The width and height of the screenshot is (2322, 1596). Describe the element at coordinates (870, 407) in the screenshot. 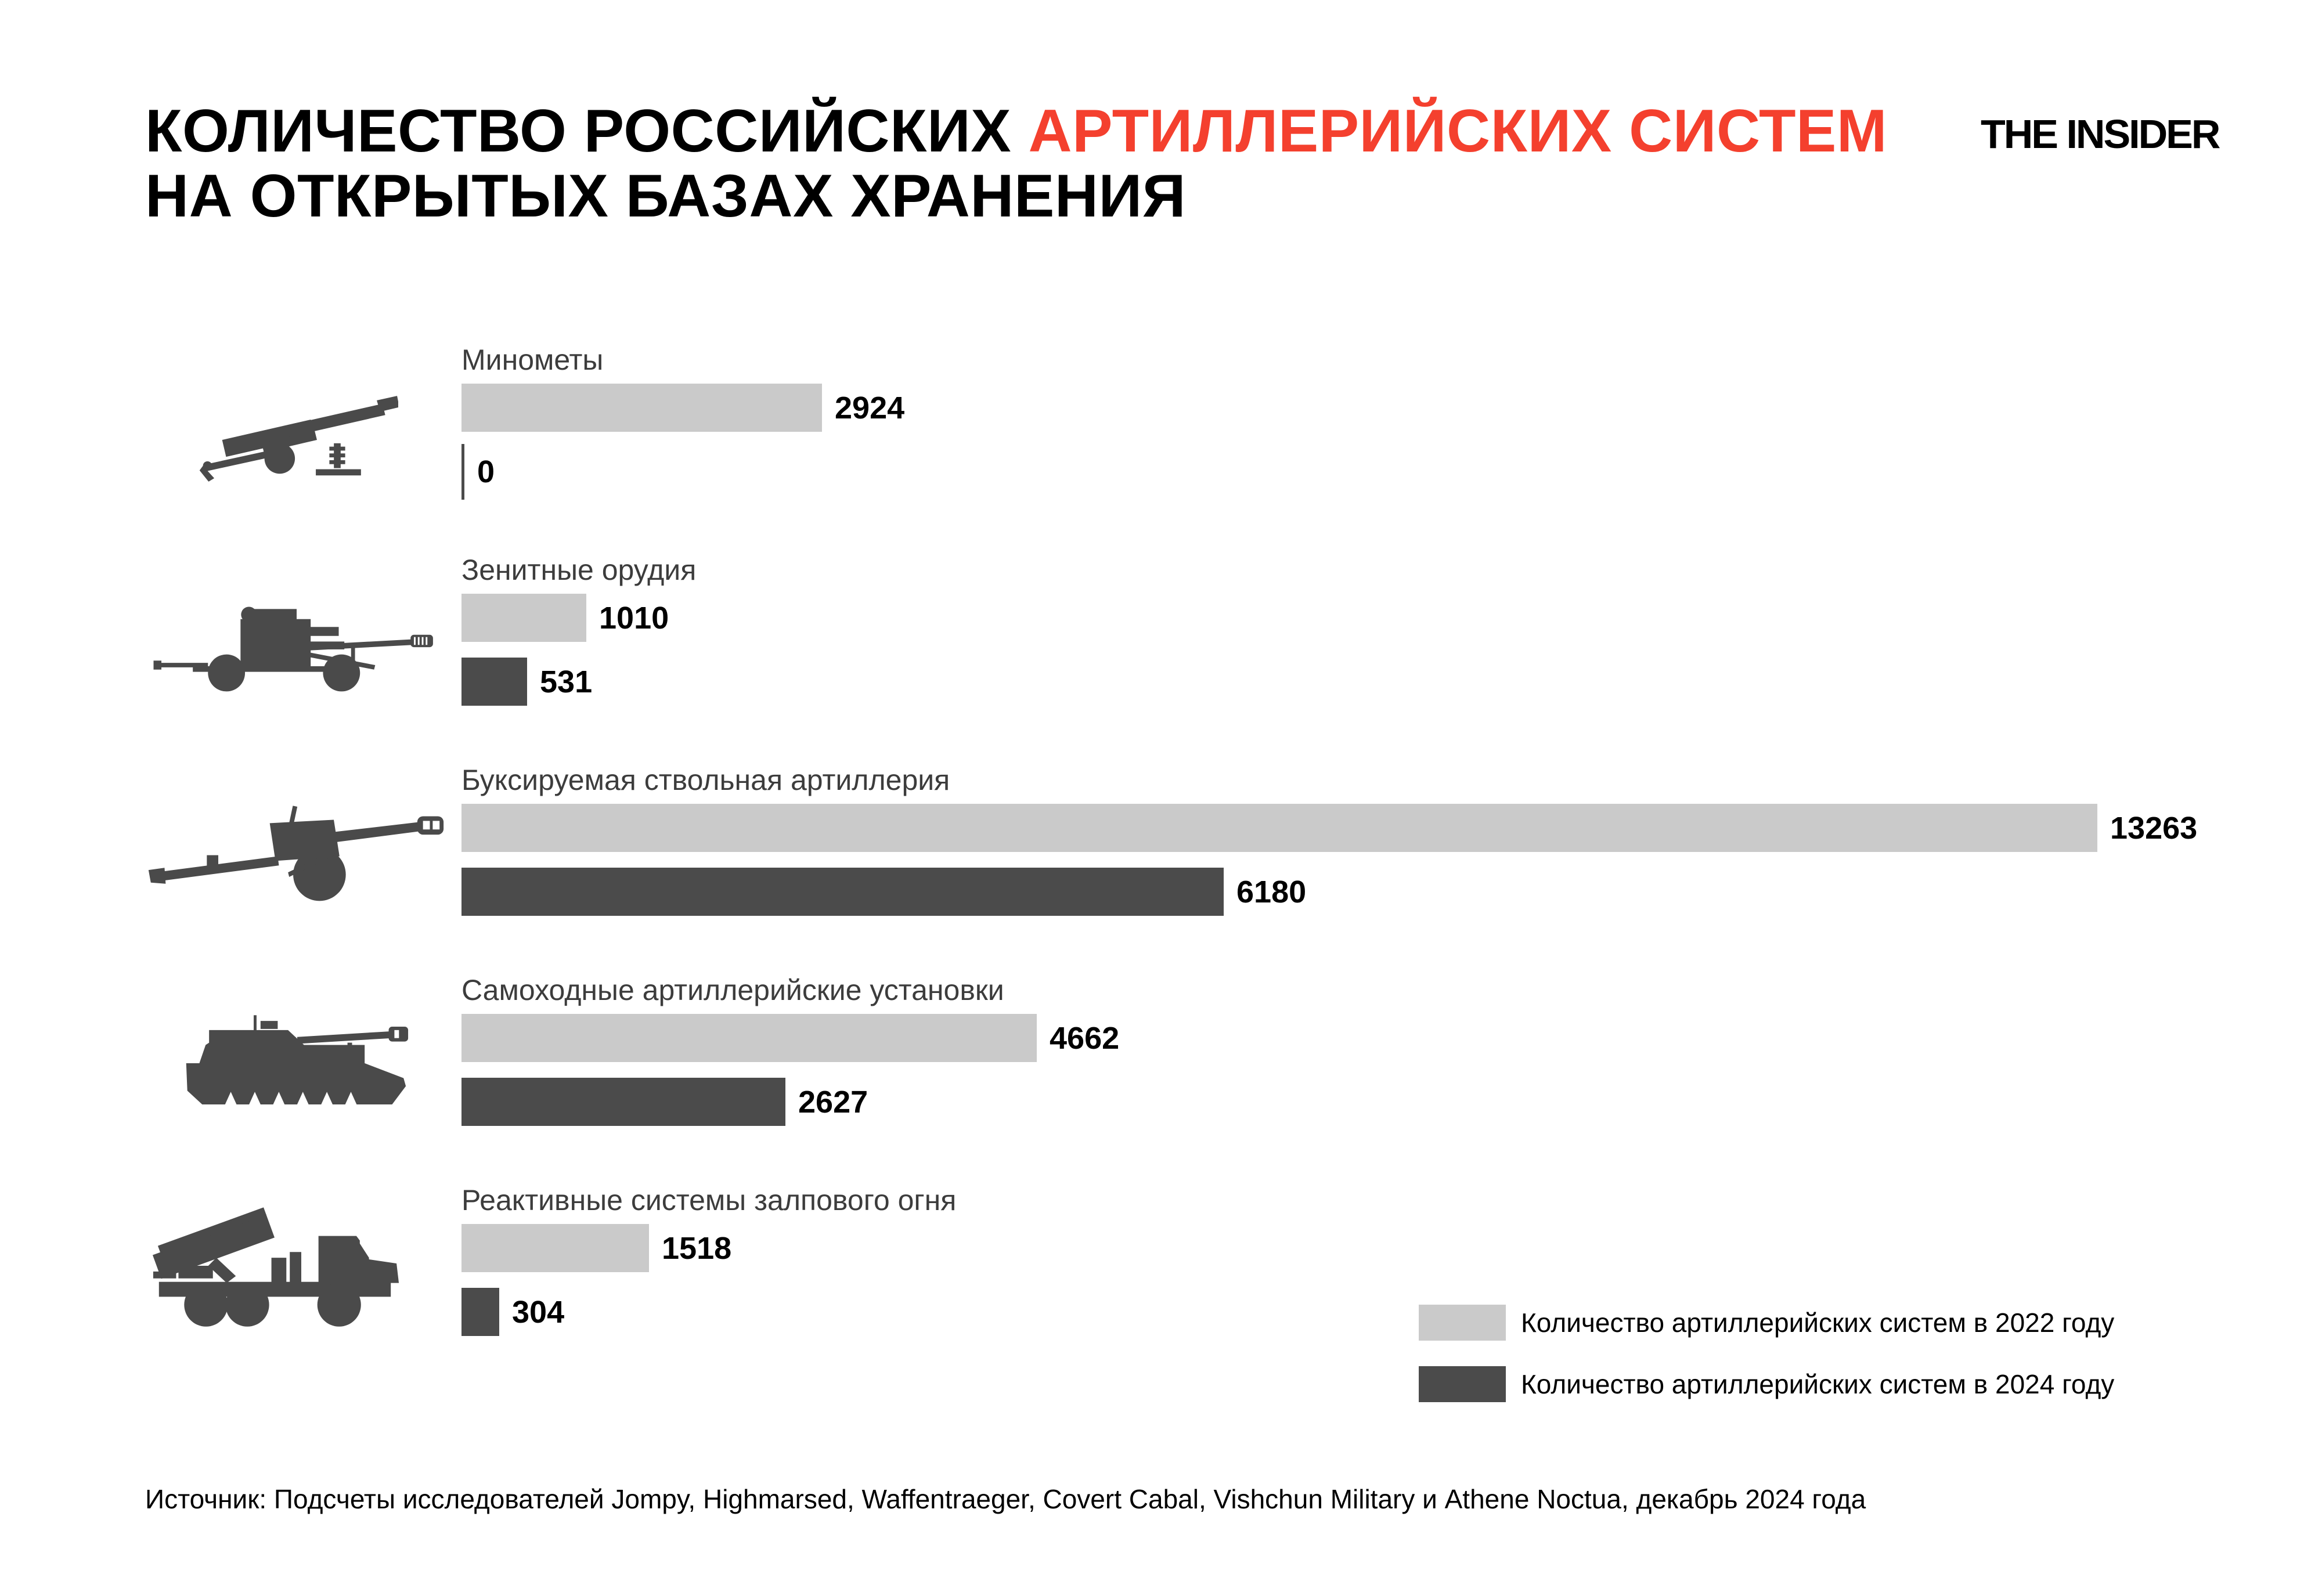

I see `bar-value: 2924` at that location.